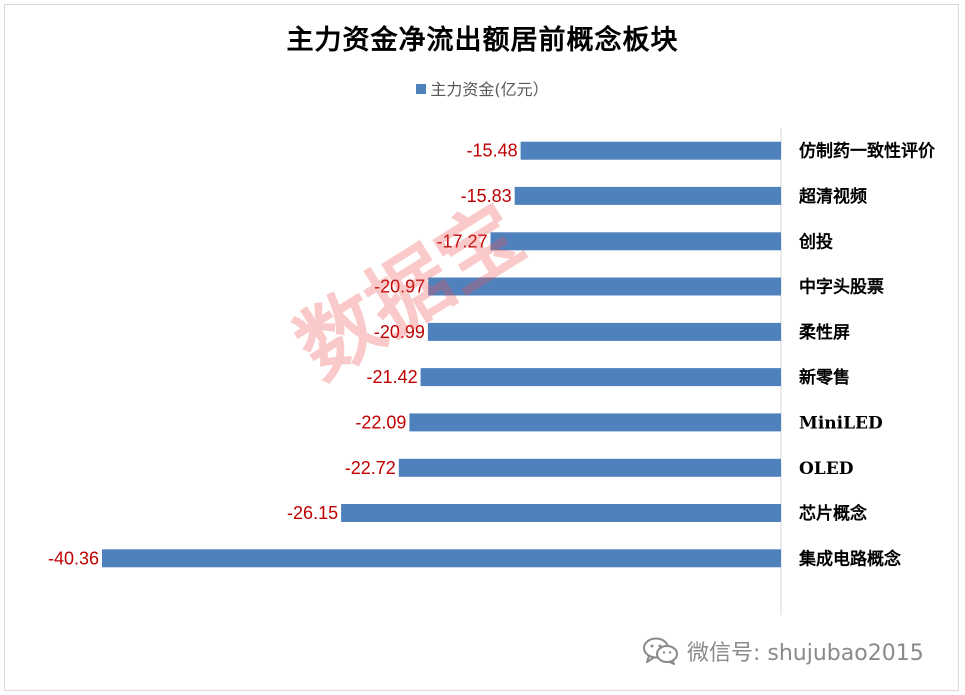 The height and width of the screenshot is (695, 965). Describe the element at coordinates (399, 287) in the screenshot. I see `value-label-4: -20.97` at that location.